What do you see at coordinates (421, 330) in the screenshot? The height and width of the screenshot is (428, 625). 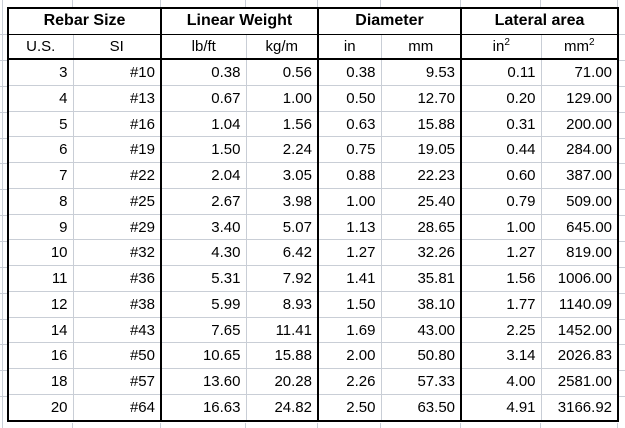 I see `cell-diameter-mm: 43.00` at bounding box center [421, 330].